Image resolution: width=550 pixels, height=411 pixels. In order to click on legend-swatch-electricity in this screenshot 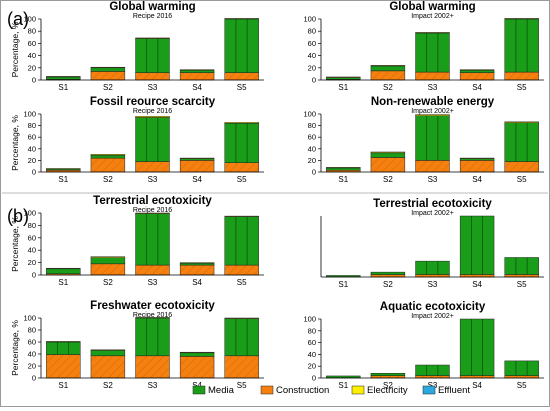, I will do `click(358, 390)`.